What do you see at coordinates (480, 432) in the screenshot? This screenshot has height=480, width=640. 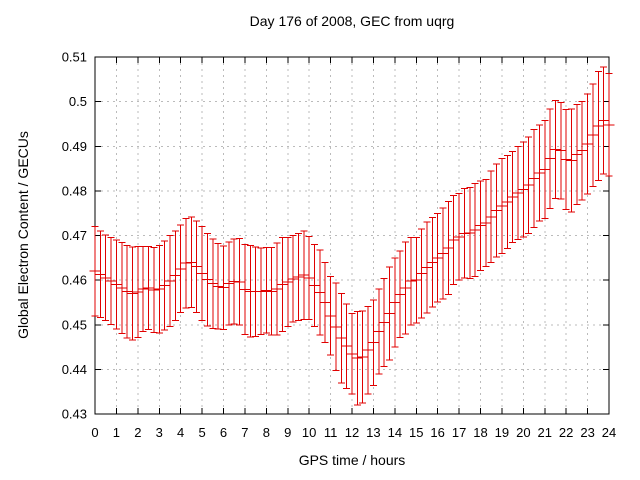 I see `svg-text: 18` at bounding box center [480, 432].